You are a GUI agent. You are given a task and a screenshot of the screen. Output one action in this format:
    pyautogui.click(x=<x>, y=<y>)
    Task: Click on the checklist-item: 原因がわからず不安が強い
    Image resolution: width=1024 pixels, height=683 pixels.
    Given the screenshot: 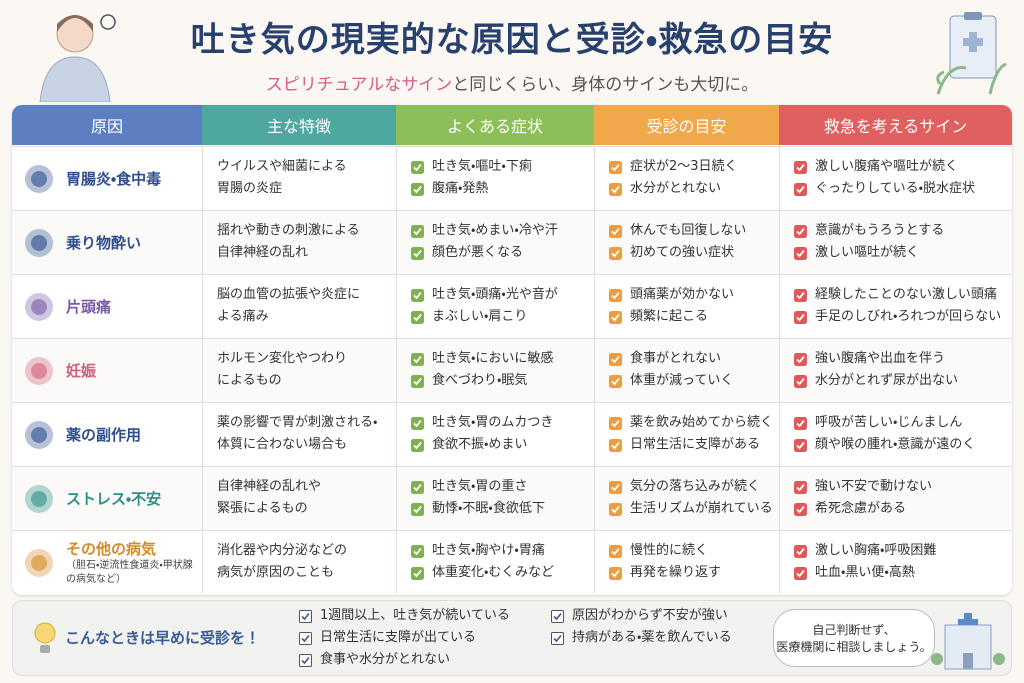 What is the action you would take?
    pyautogui.click(x=639, y=616)
    